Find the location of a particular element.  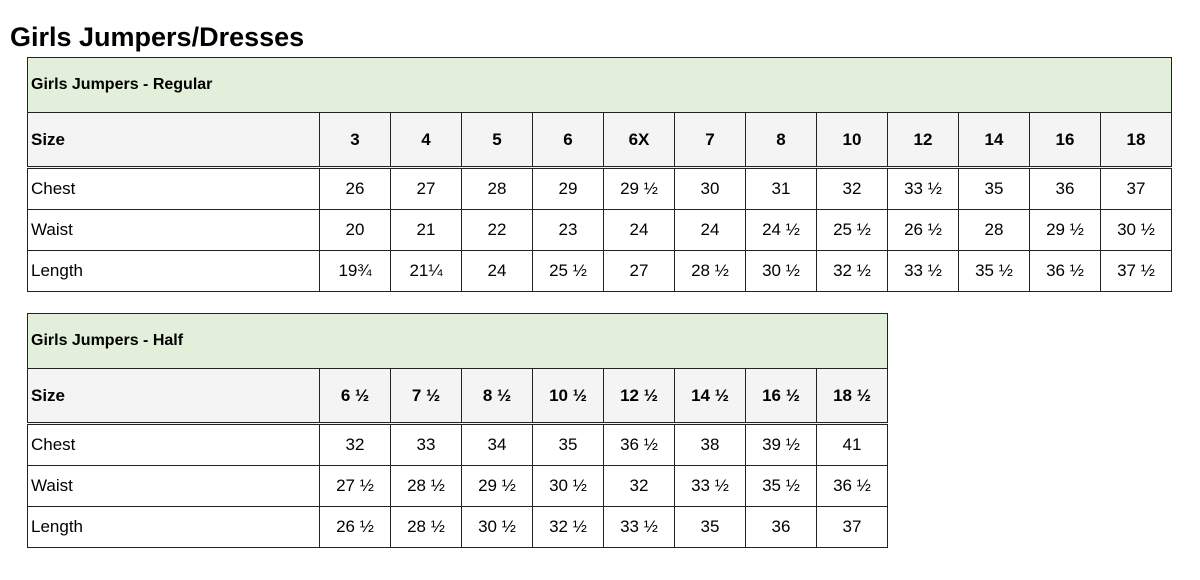

measurement-cell: 24 ½ is located at coordinates (781, 230).